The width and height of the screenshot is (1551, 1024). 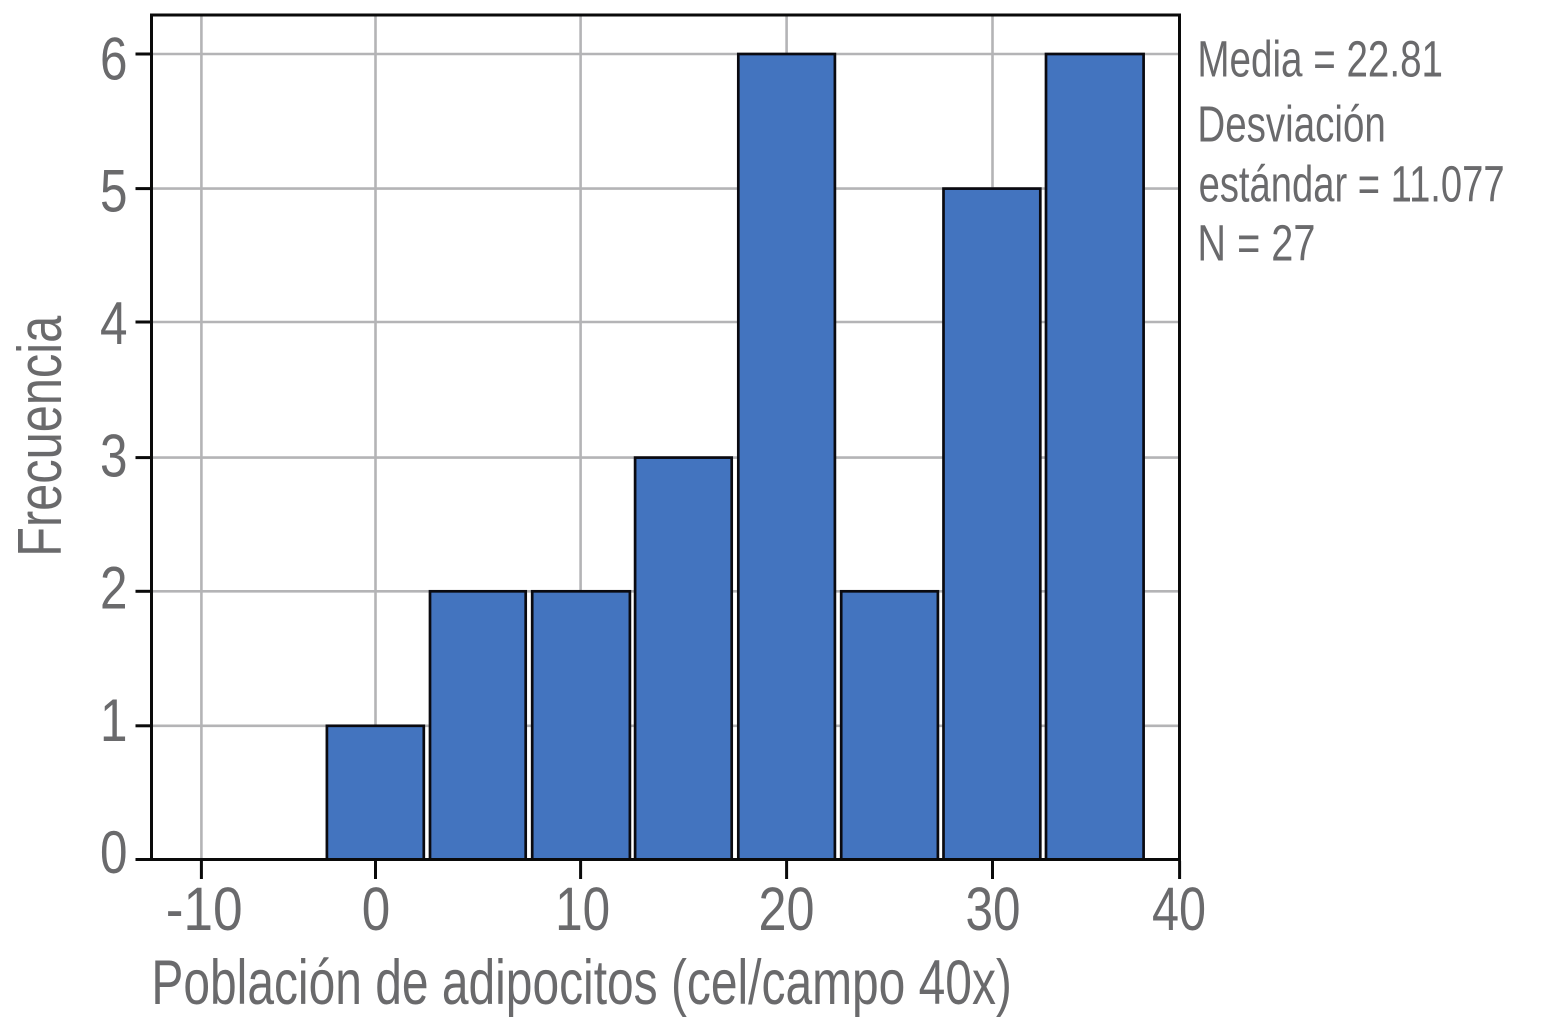 What do you see at coordinates (204, 909) in the screenshot?
I see `svg-text: -10` at bounding box center [204, 909].